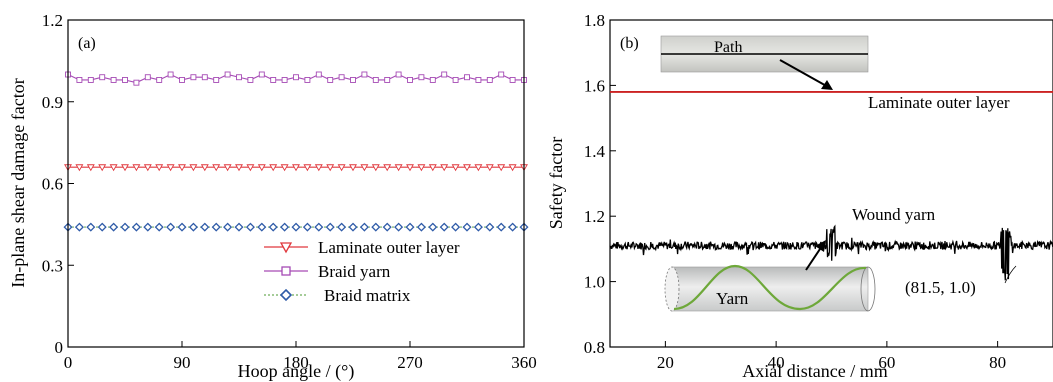  What do you see at coordinates (814, 258) in the screenshot?
I see `yarn-arrow` at bounding box center [814, 258].